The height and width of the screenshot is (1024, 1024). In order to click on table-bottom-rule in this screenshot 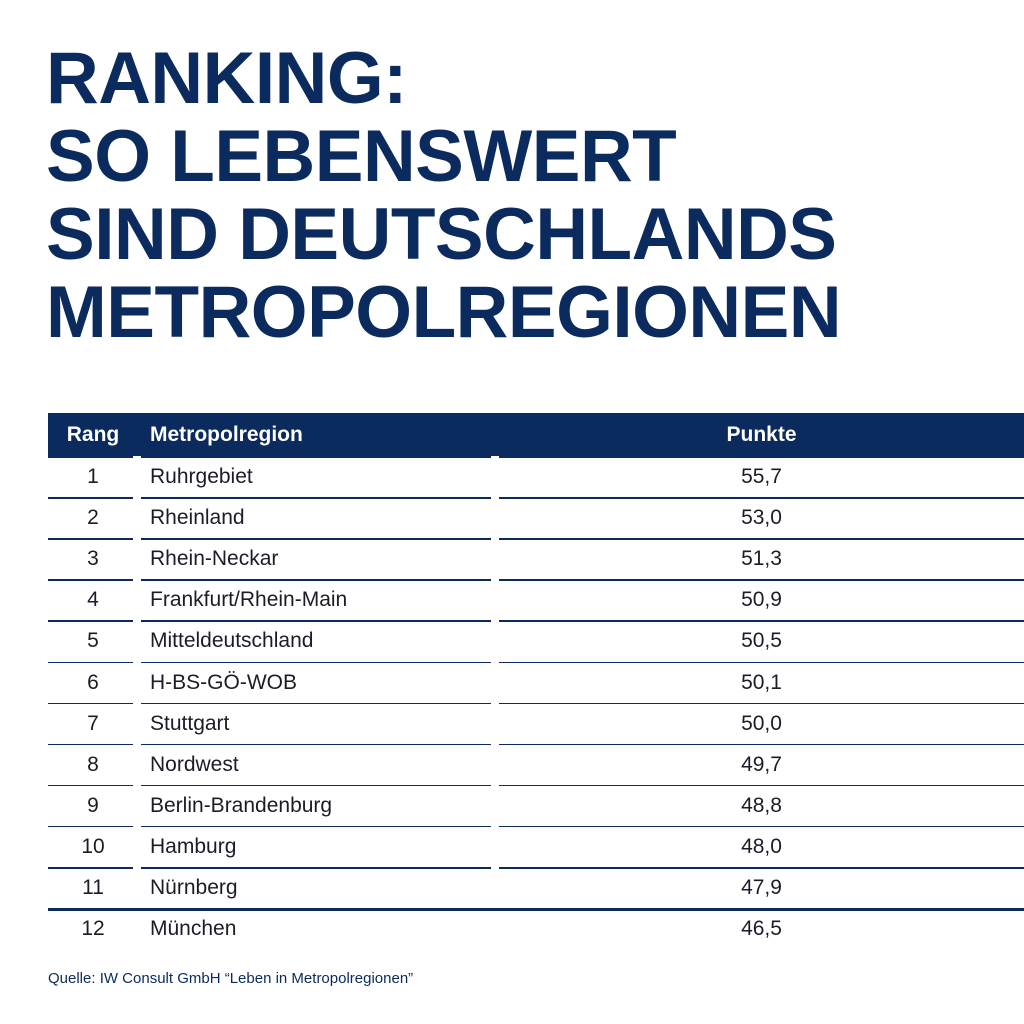, I will do `click(536, 910)`.